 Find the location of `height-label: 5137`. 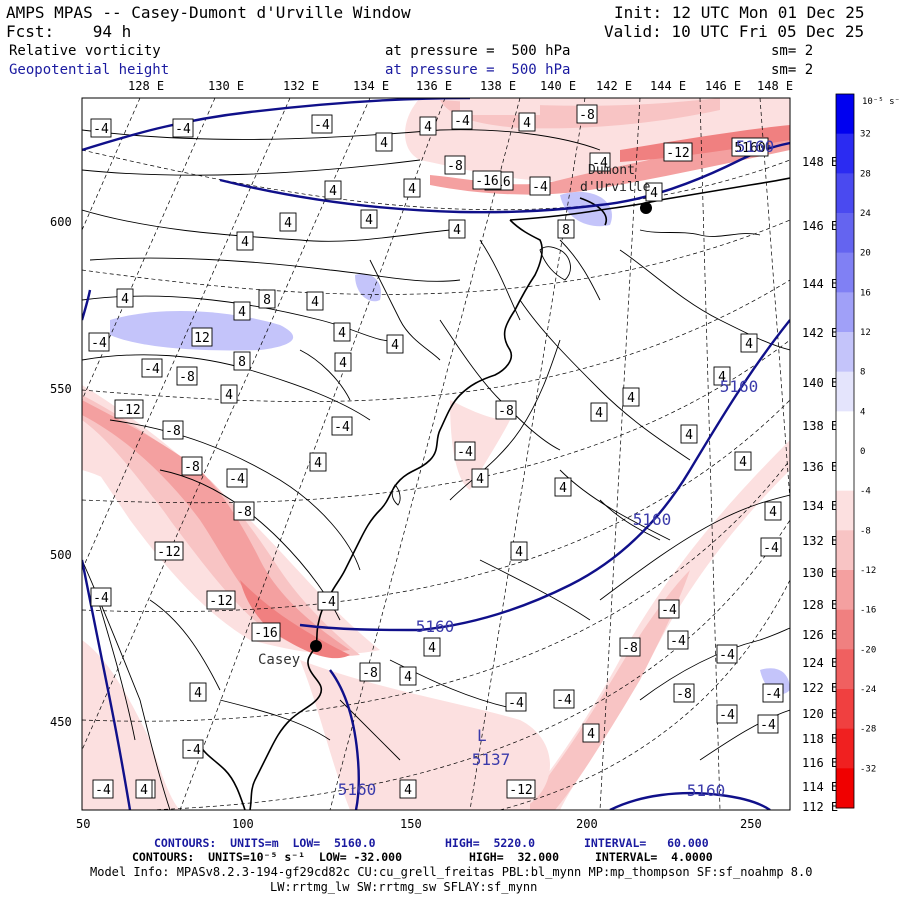

height-label: 5137 is located at coordinates (491, 759).